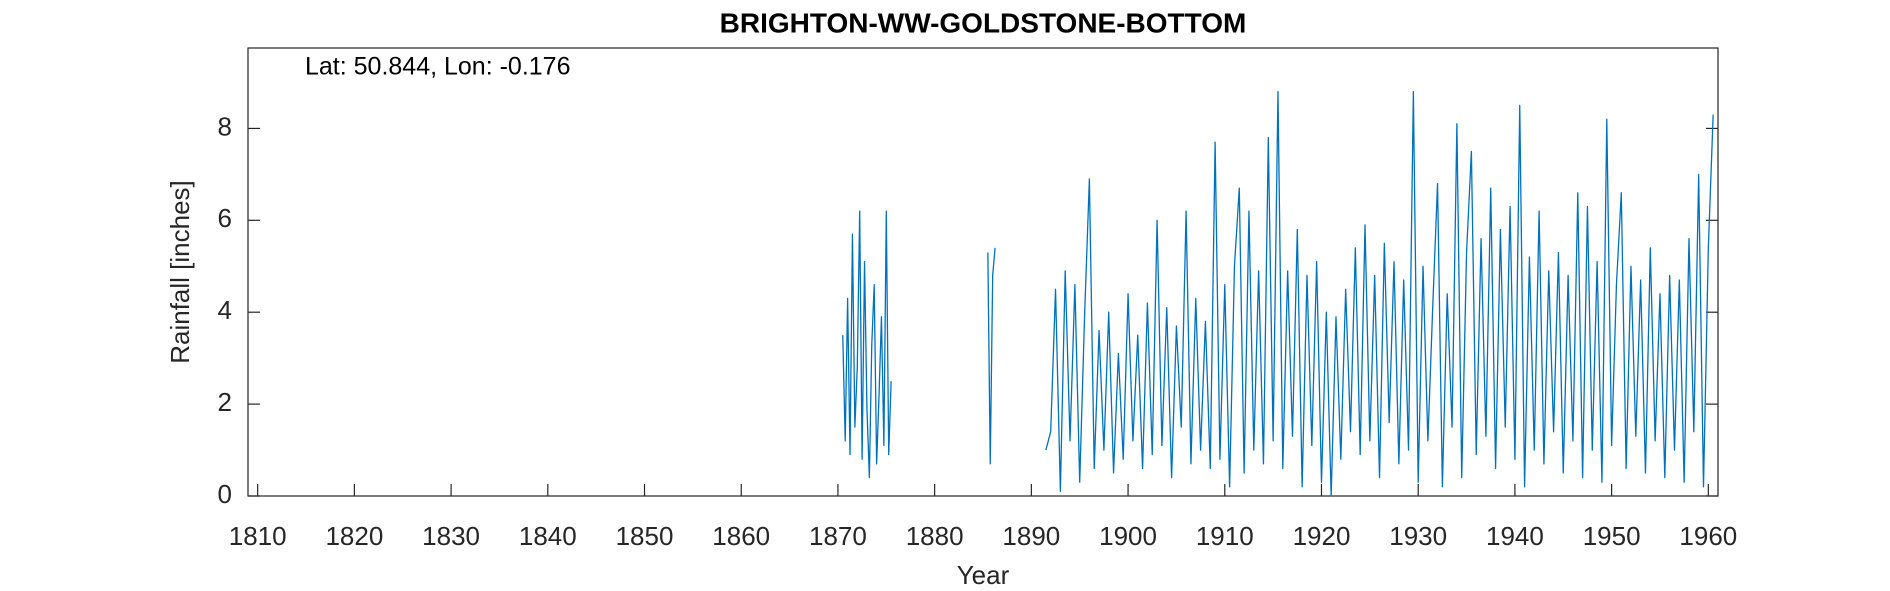 The image size is (1890, 591). Describe the element at coordinates (354, 536) in the screenshot. I see `x-tick-label: 1820` at that location.